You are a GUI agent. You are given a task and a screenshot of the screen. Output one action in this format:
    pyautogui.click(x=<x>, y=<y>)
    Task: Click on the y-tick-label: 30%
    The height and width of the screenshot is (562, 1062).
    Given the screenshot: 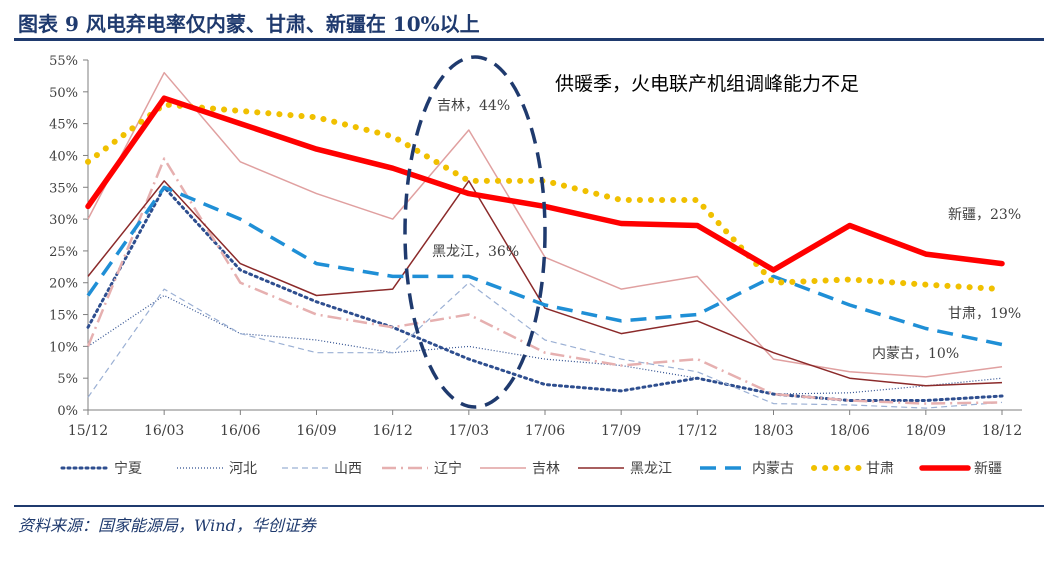 What is the action you would take?
    pyautogui.click(x=63, y=220)
    